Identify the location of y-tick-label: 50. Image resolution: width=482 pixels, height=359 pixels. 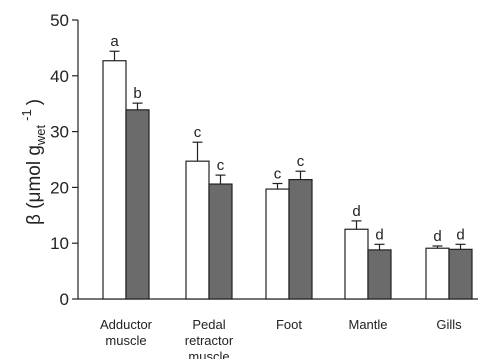
(59, 20).